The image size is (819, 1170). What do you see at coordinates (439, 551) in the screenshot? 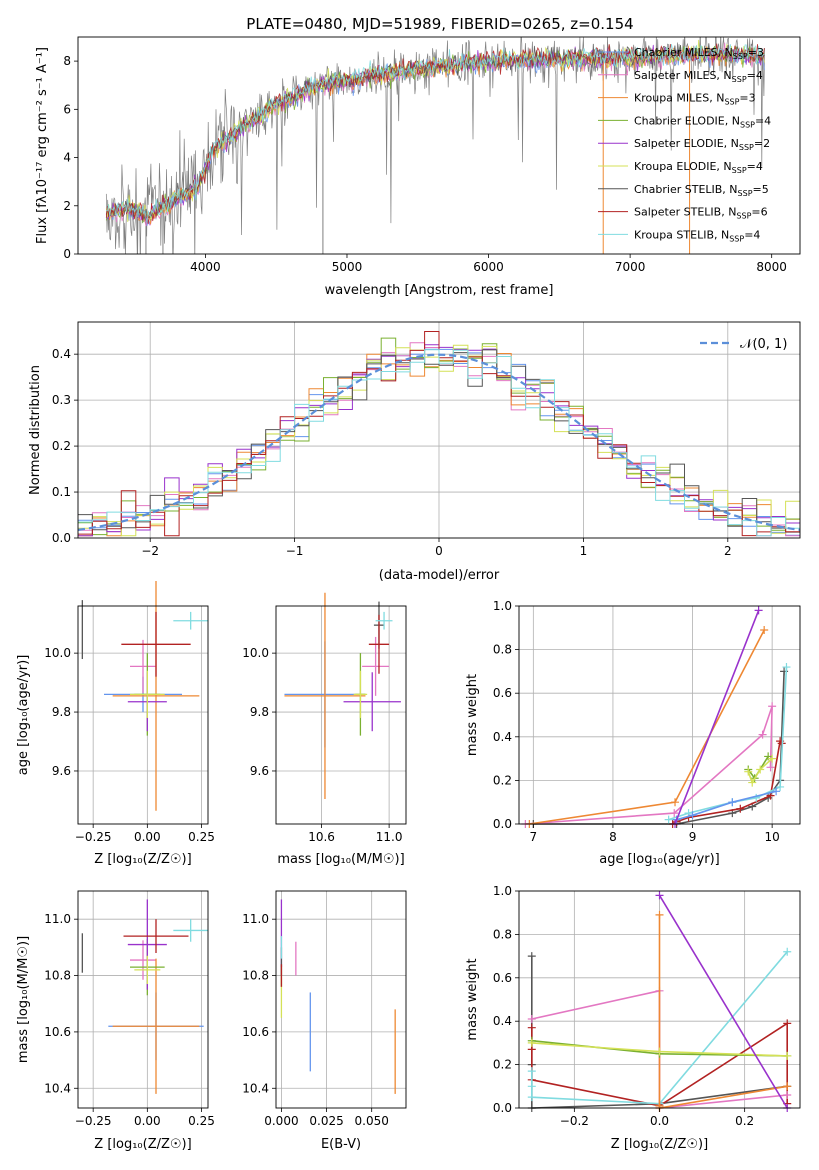
I see `x-tick-label: 0` at bounding box center [439, 551].